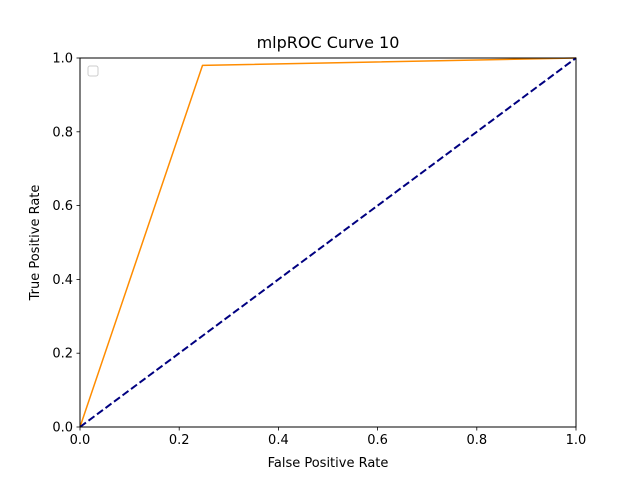 This screenshot has height=480, width=640. What do you see at coordinates (328, 437) in the screenshot?
I see `x-axis: 0.0 0.2 0.4 0.6 0.8 1.0` at bounding box center [328, 437].